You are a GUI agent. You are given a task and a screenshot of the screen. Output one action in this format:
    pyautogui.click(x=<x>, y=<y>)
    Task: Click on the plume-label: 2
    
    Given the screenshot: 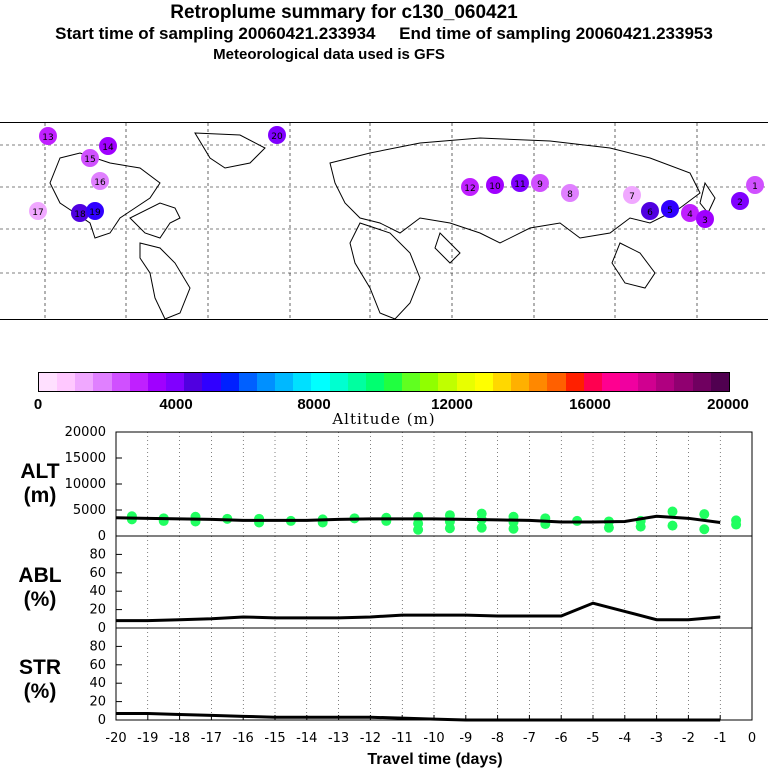 What is the action you would take?
    pyautogui.click(x=740, y=203)
    